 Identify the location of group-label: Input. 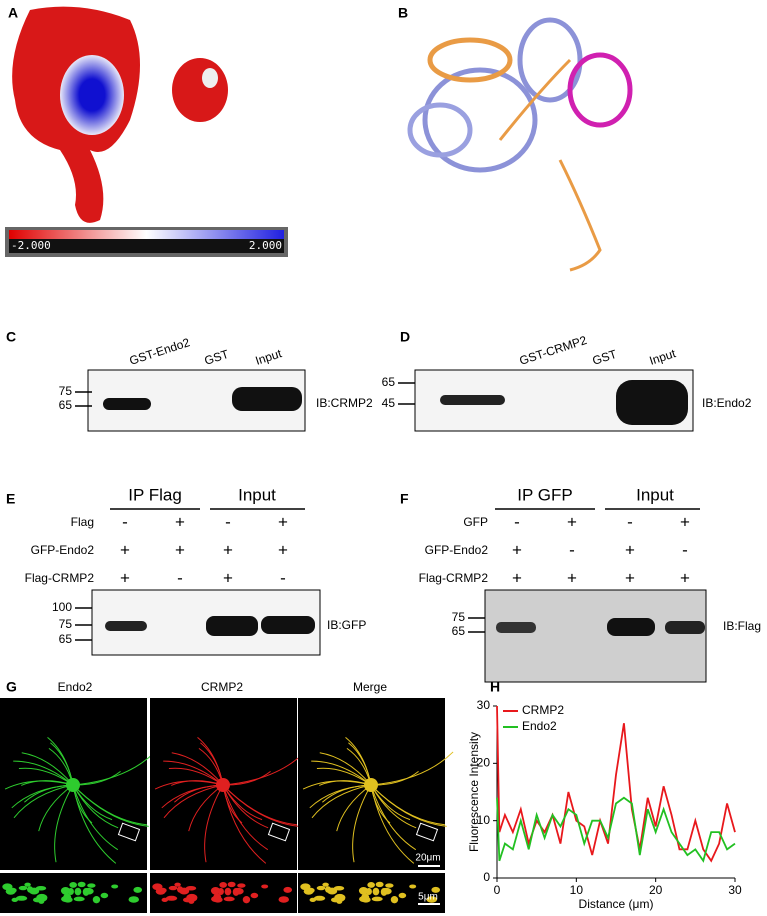
(655, 494).